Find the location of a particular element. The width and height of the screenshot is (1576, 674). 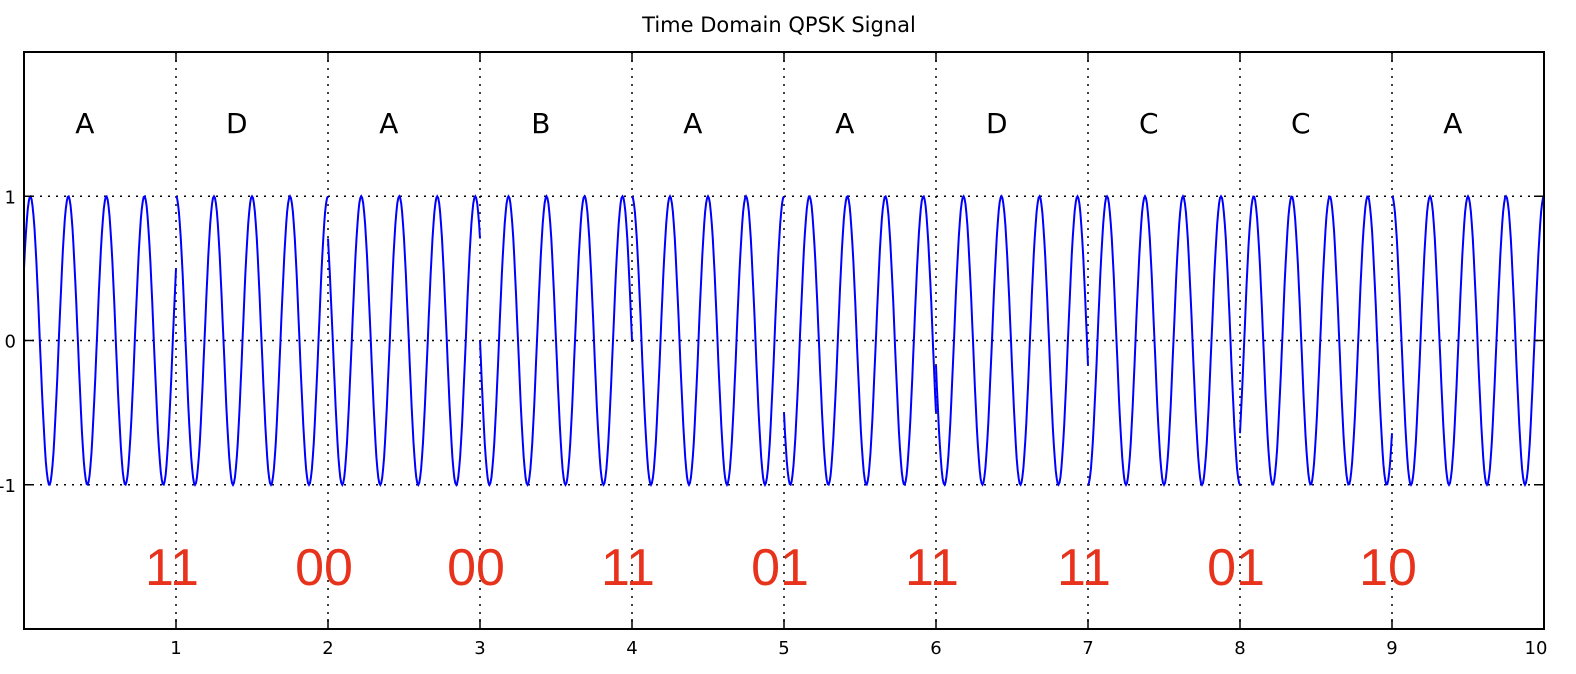

x-tick-label: 2 is located at coordinates (327, 648).